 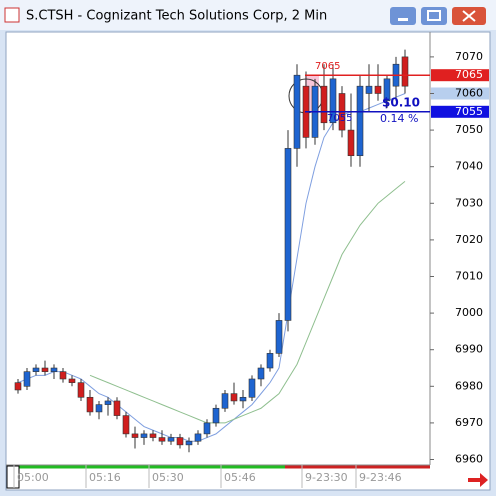 I want to click on x-tick-label: 9-23:30, so click(x=326, y=477).